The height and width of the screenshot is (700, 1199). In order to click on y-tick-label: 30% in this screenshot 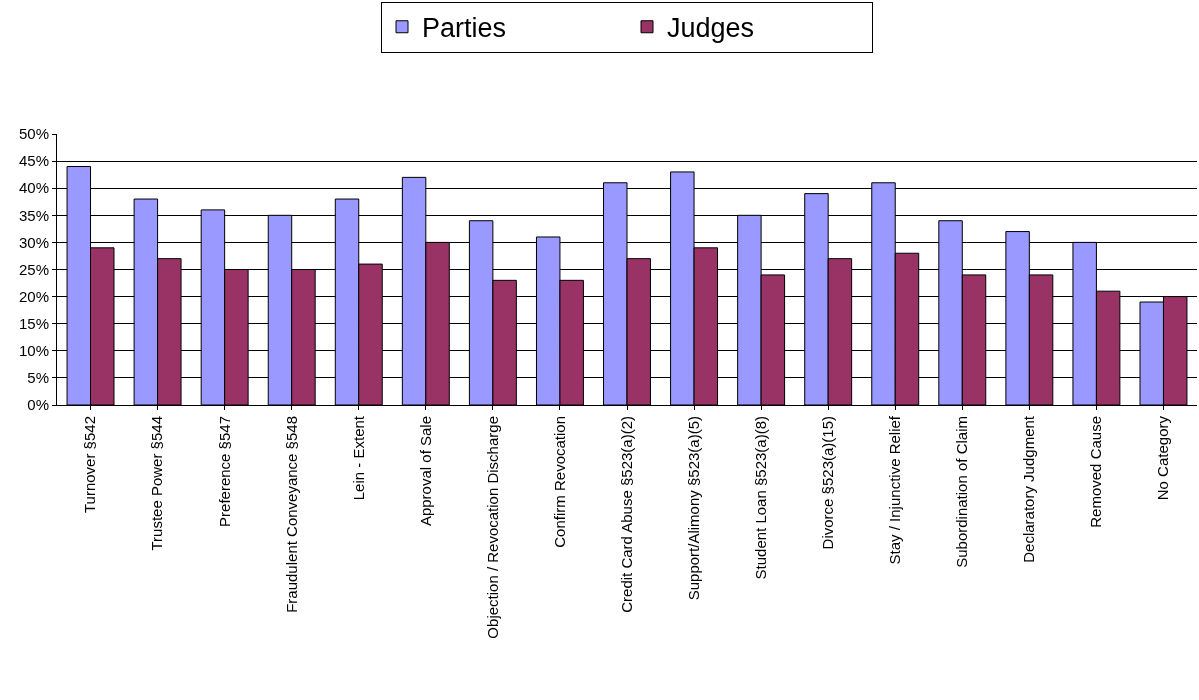, I will do `click(33, 242)`.